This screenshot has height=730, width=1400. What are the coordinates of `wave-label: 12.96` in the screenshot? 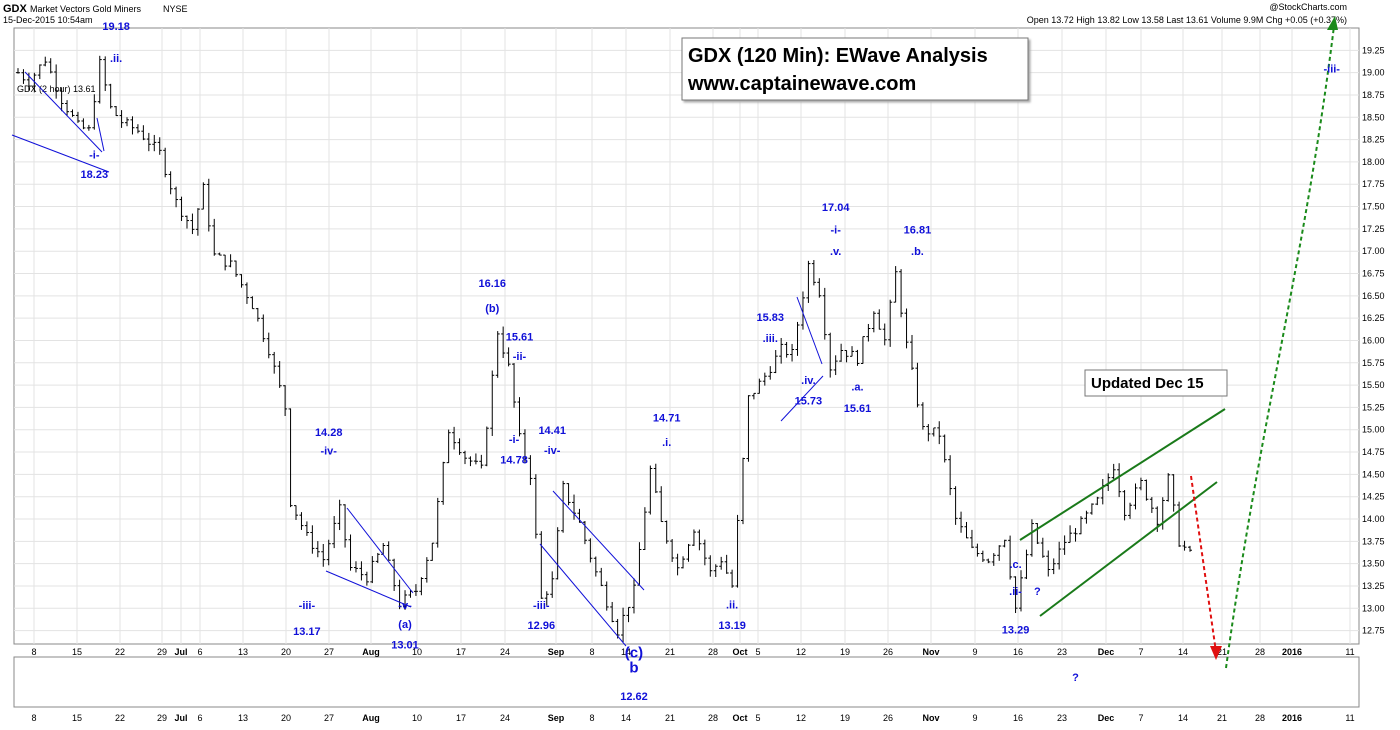 It's located at (542, 626).